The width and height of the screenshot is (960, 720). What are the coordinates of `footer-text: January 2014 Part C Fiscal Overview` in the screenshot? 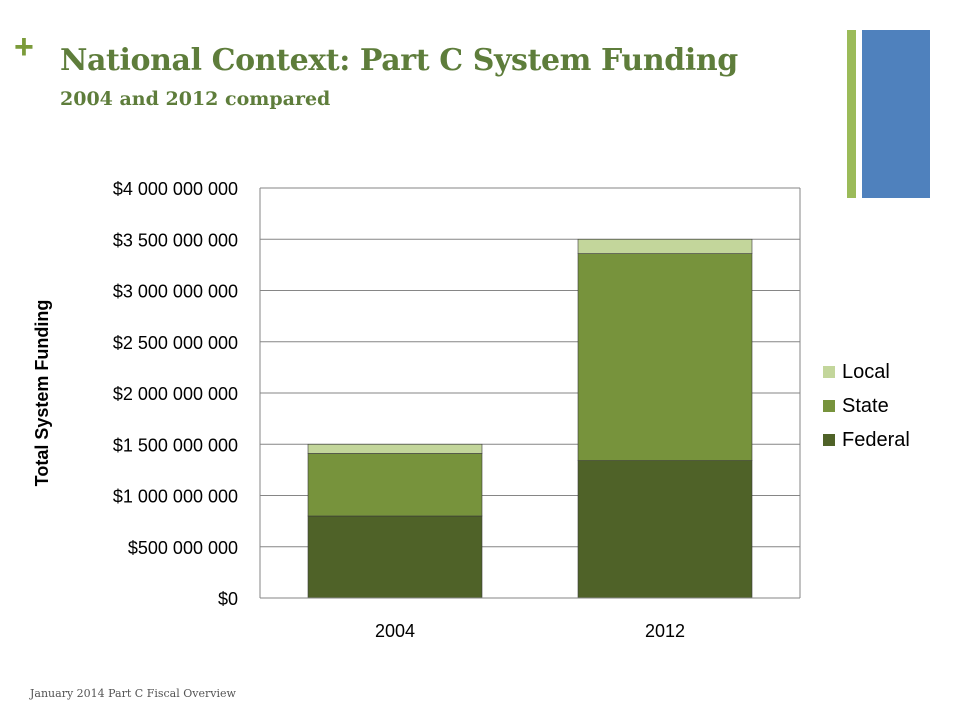 It's located at (133, 693).